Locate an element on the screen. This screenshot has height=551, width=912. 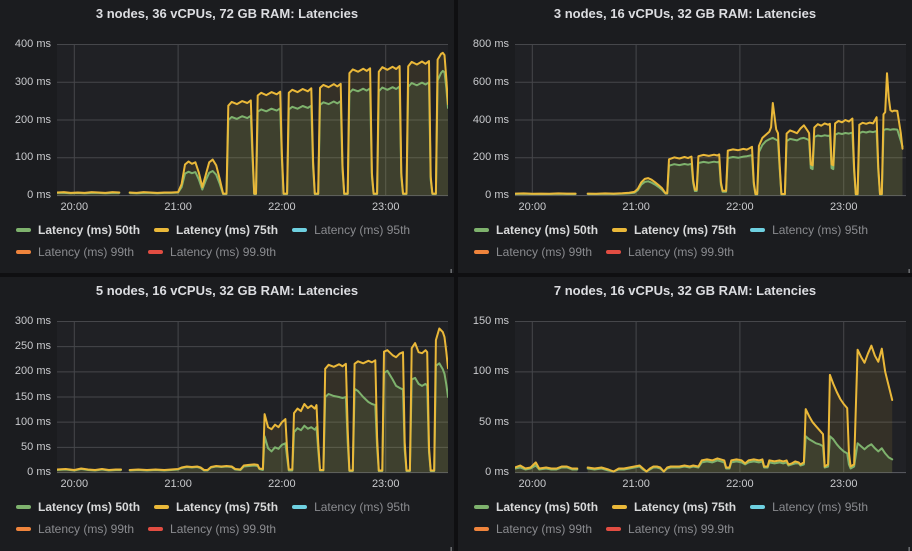
y-axis: 800 ms 600 ms 400 ms 200 ms 0 ms is located at coordinates (483, 119).